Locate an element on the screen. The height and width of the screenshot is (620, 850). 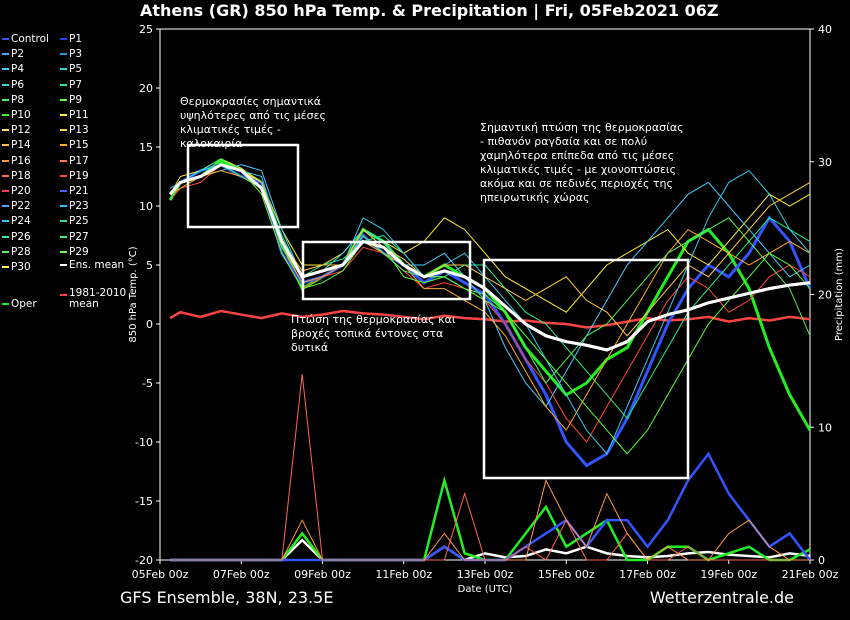
legend-item: P14 is located at coordinates (16, 145).